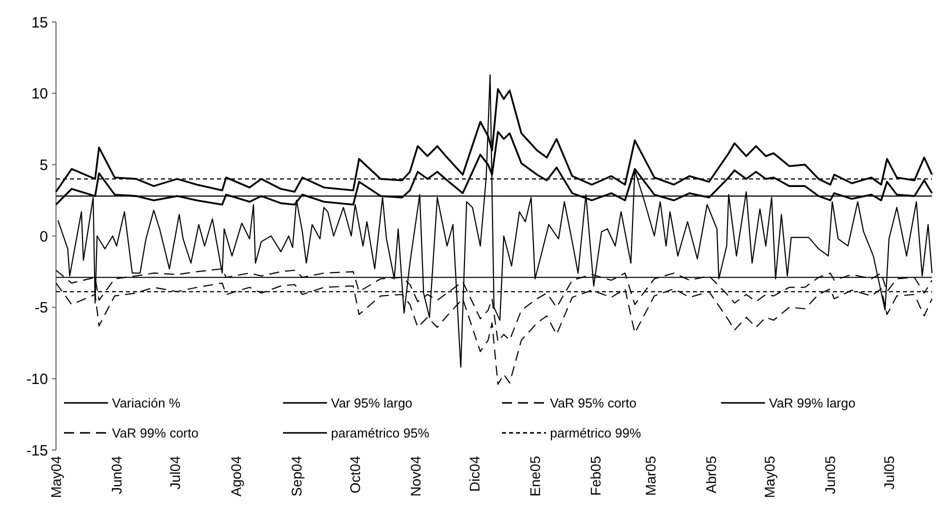 The height and width of the screenshot is (516, 948). What do you see at coordinates (888, 473) in the screenshot?
I see `x-tick-label: Jul05` at bounding box center [888, 473].